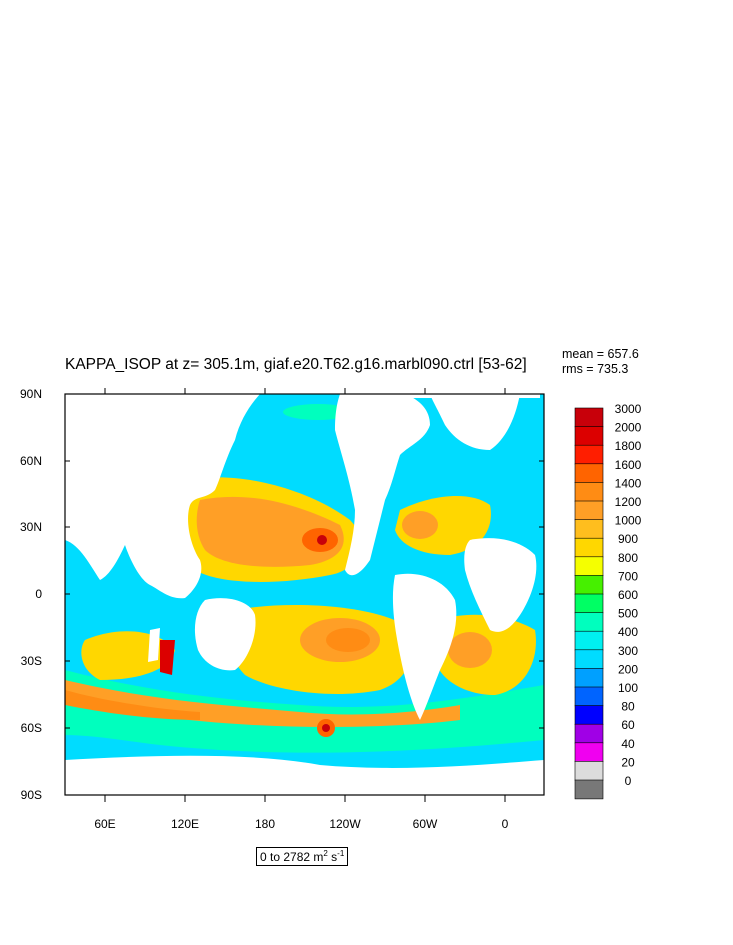 Image resolution: width=733 pixels, height=945 pixels. I want to click on colorbar-label: 40, so click(628, 744).